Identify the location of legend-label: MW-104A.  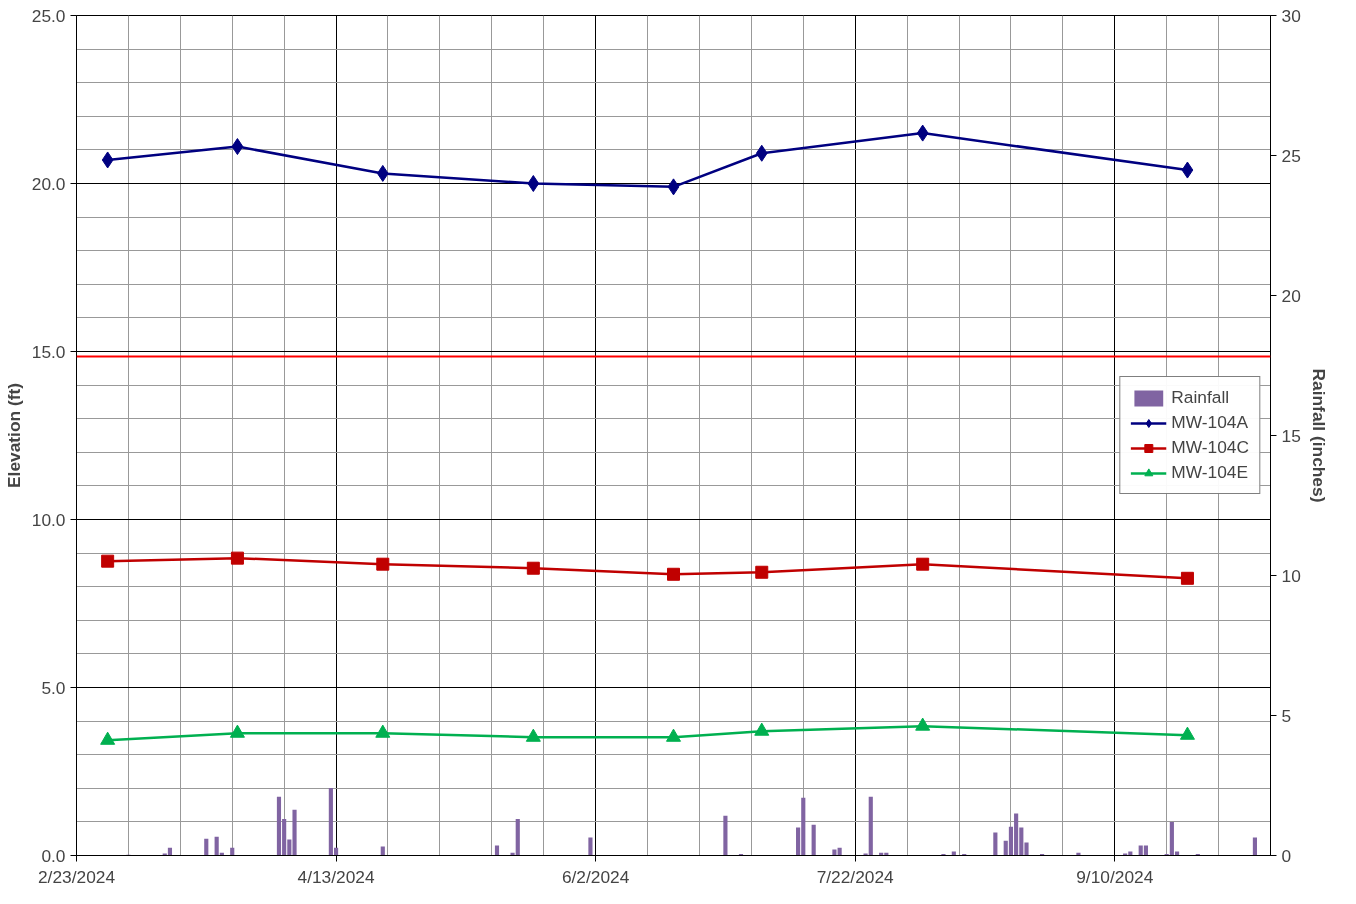
(1210, 422).